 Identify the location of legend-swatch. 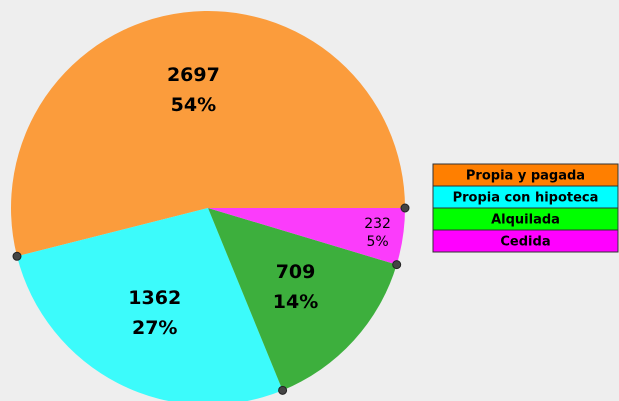
(525, 241).